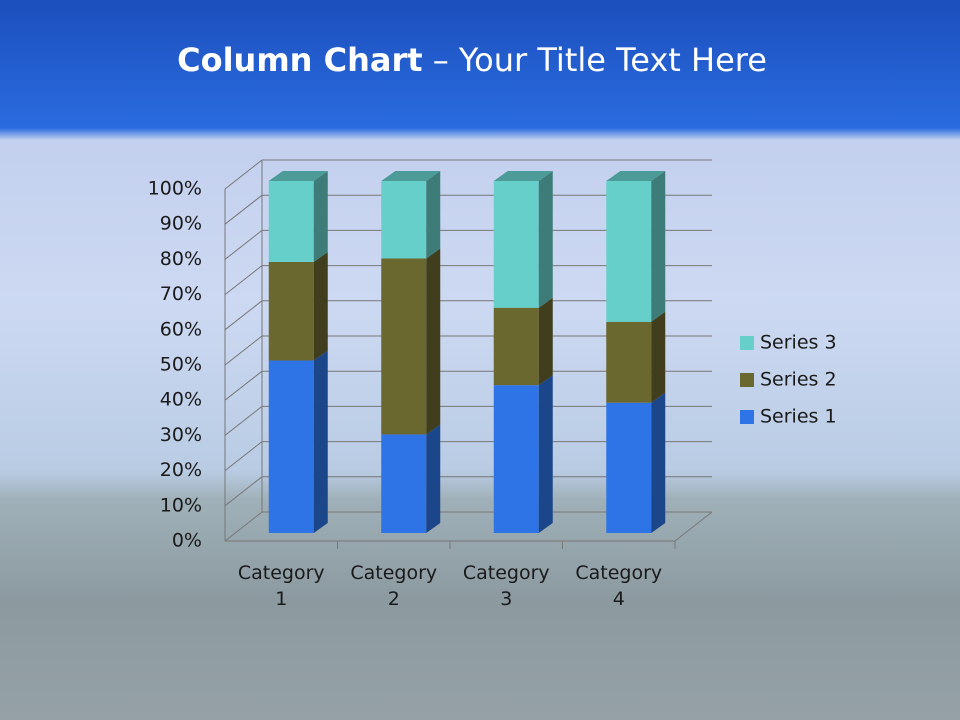  What do you see at coordinates (394, 586) in the screenshot?
I see `x-tick-label: Category 2` at bounding box center [394, 586].